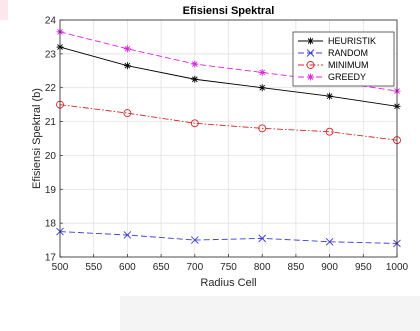 Image resolution: width=420 pixels, height=331 pixels. I want to click on x-tick-label: 700, so click(194, 267).